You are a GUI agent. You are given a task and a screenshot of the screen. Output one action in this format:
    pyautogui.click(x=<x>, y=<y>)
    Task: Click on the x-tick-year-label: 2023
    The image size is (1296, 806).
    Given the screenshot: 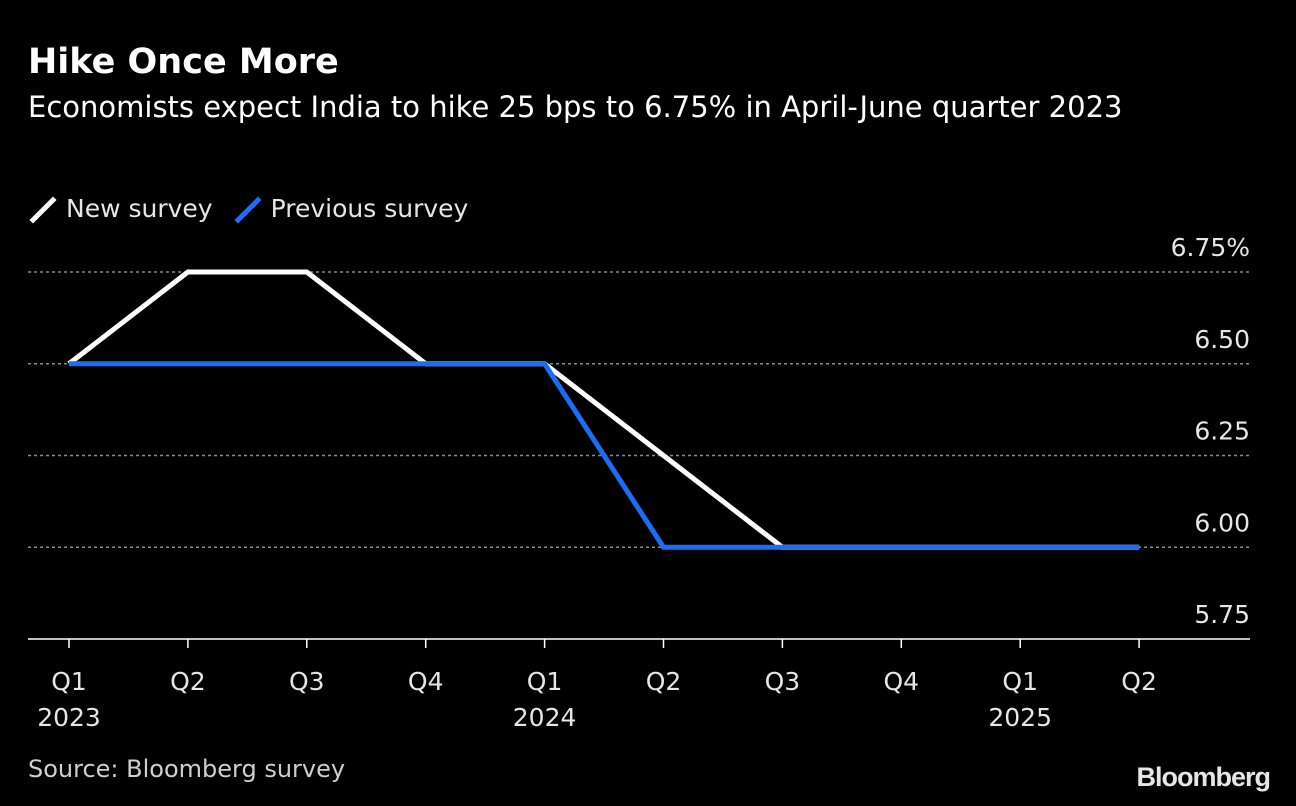 What is the action you would take?
    pyautogui.click(x=69, y=717)
    